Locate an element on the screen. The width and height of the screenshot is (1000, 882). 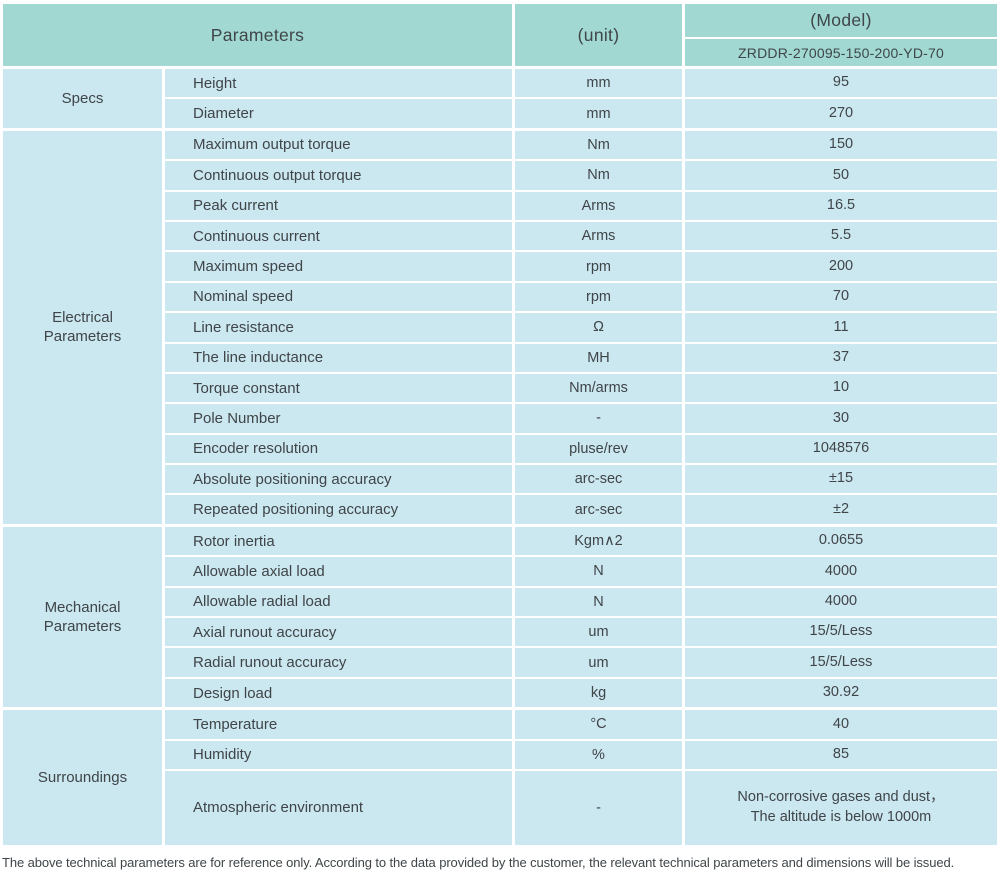
table-row: Maximum speed rpm 200 is located at coordinates (581, 266).